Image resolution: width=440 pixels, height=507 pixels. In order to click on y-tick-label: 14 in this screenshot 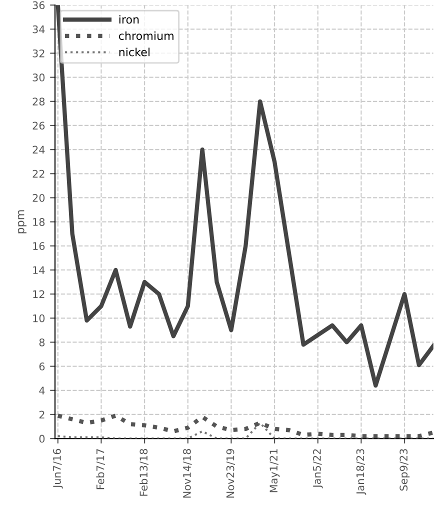, I will do `click(39, 270)`.